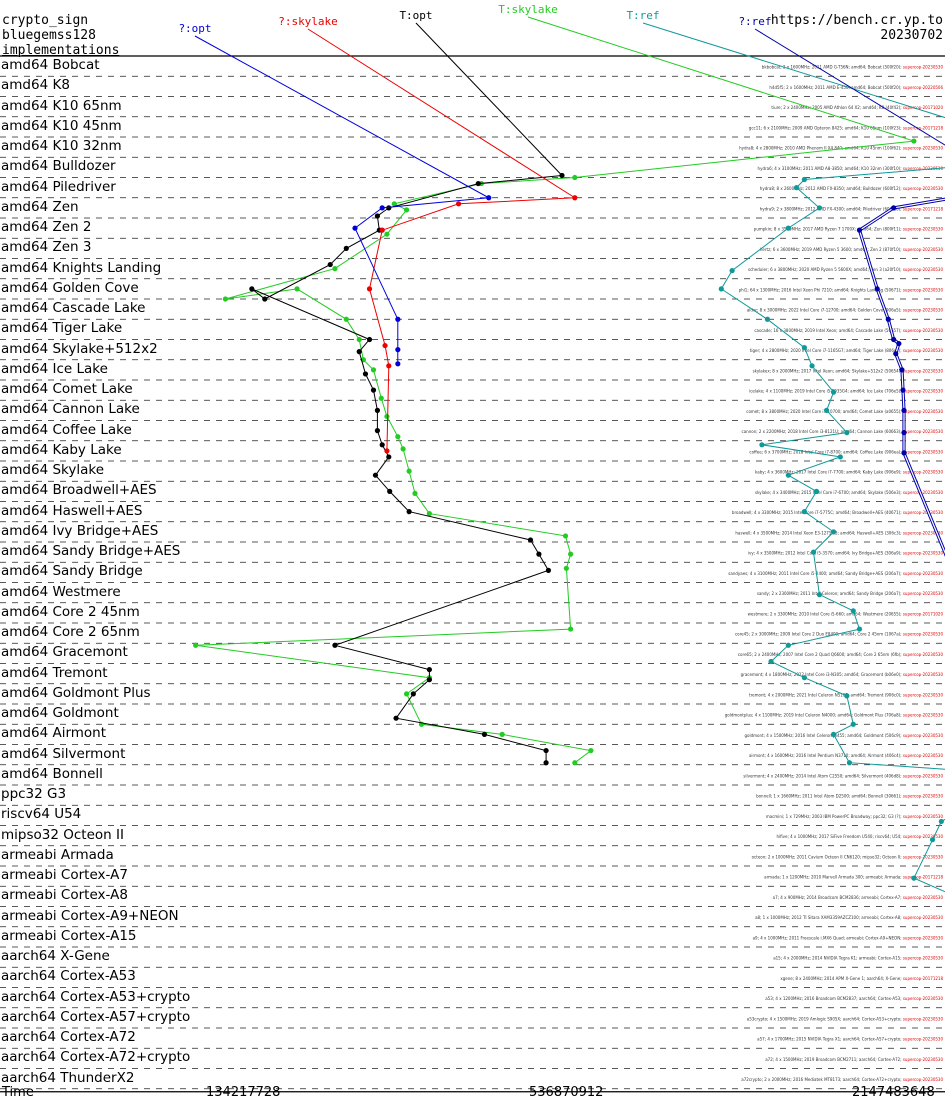 The width and height of the screenshot is (945, 1103). I want to click on category-label: amd64 Zen 3, so click(46, 247).